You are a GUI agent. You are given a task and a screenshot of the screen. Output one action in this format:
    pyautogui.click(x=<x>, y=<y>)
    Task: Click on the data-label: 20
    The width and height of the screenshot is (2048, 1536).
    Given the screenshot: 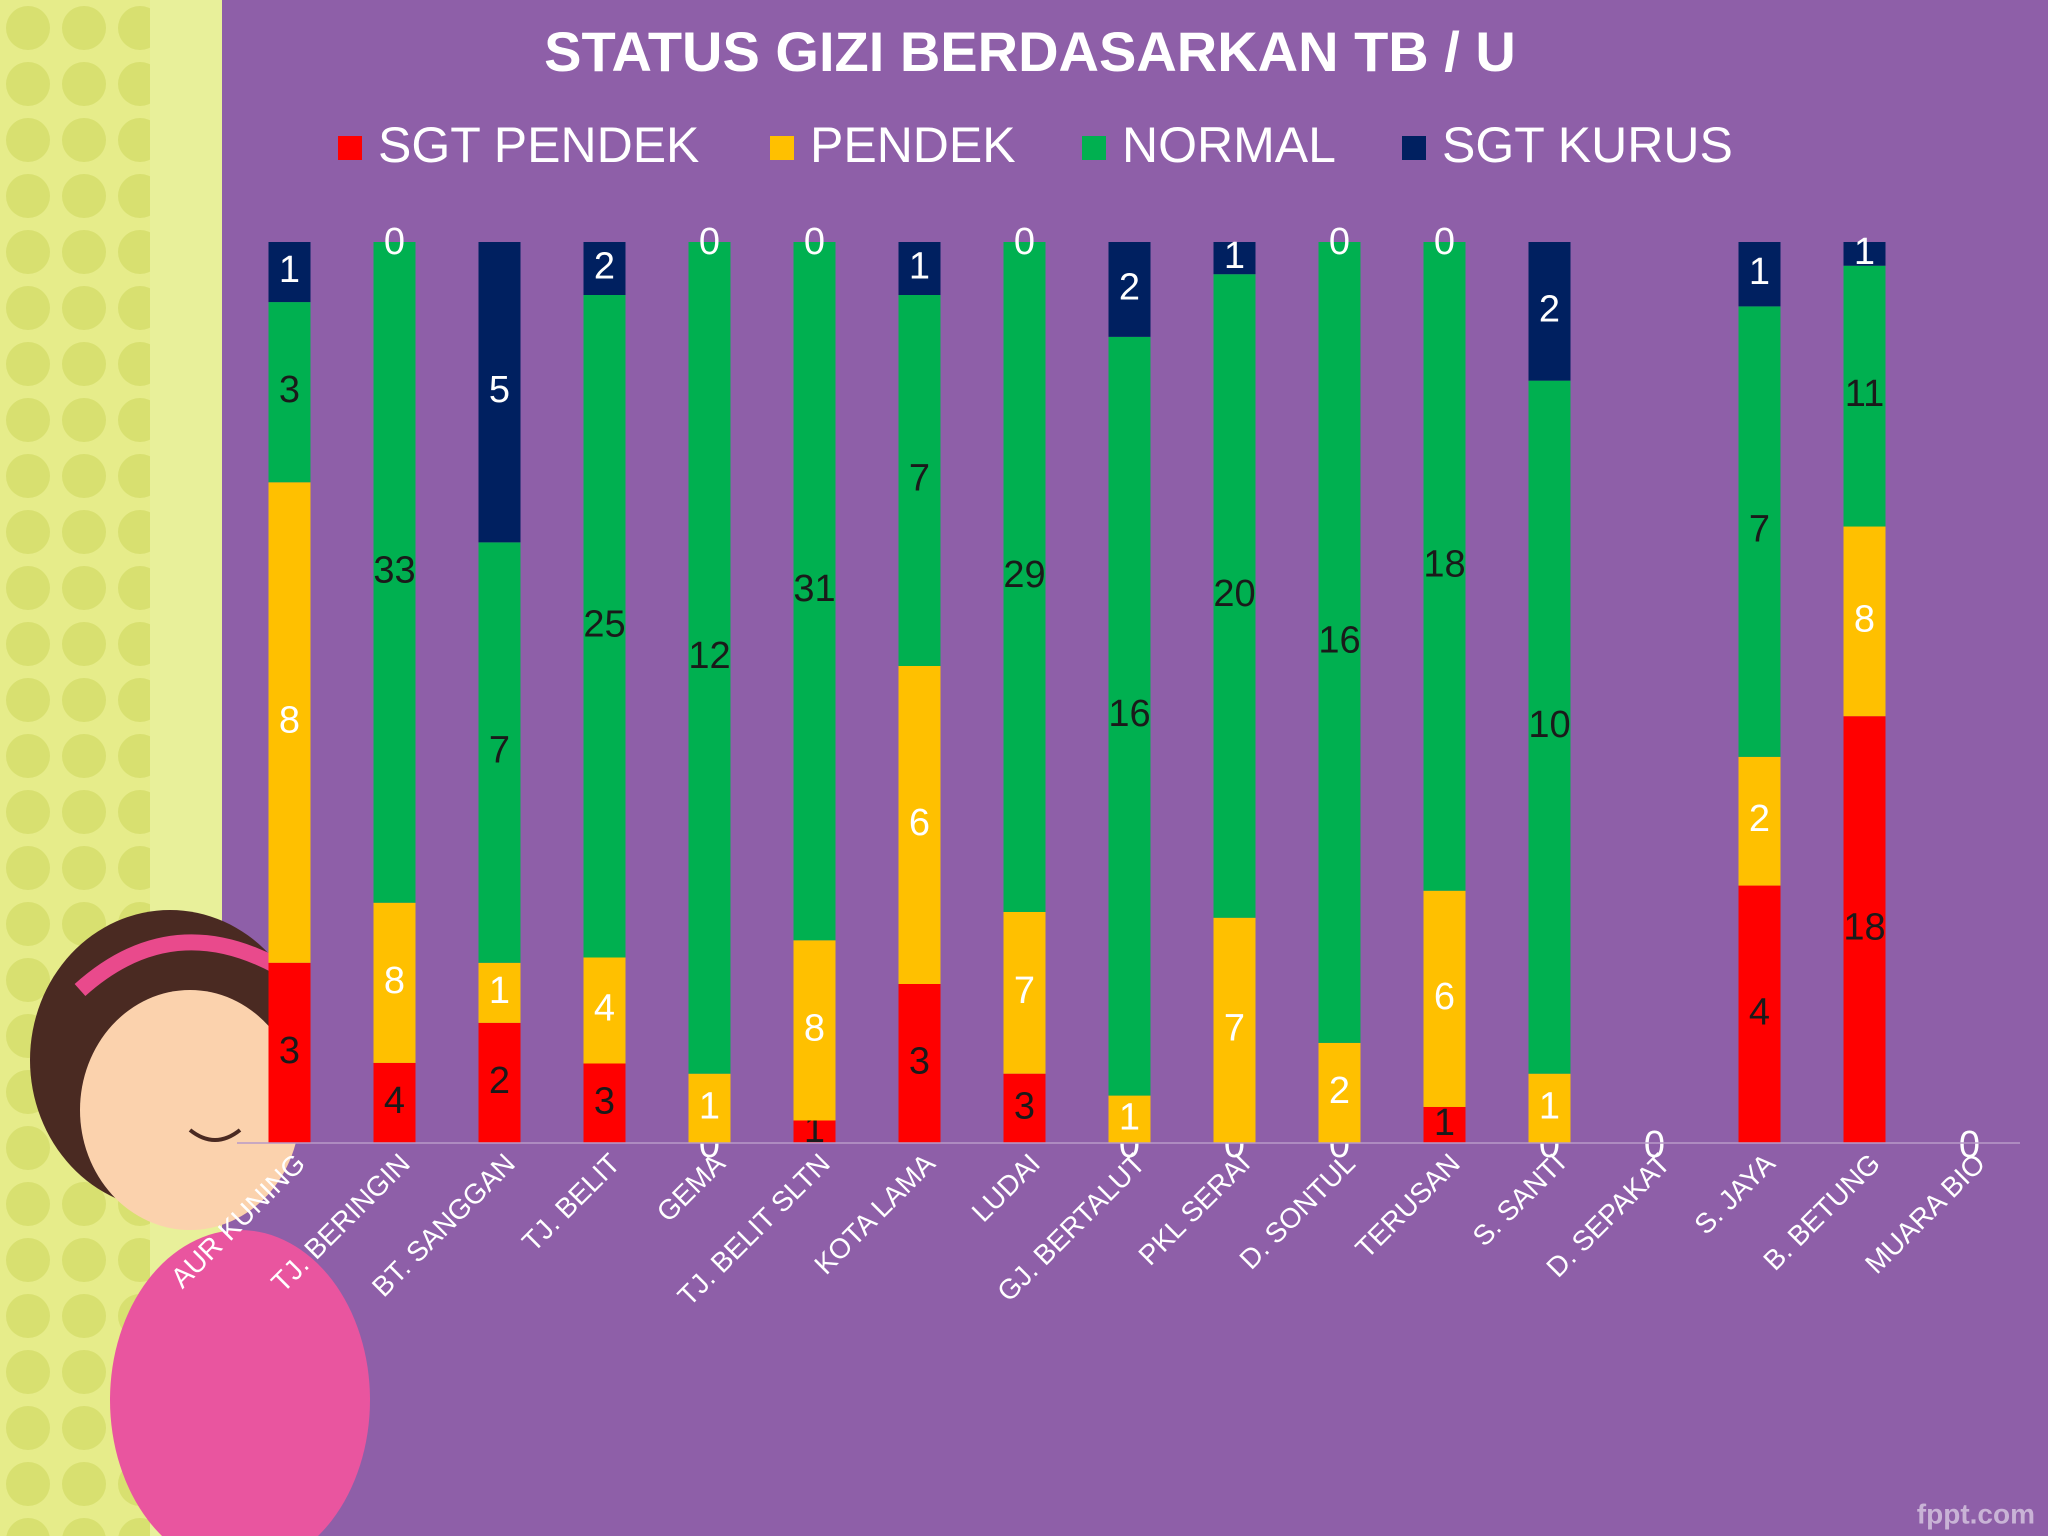 What is the action you would take?
    pyautogui.click(x=1234, y=594)
    